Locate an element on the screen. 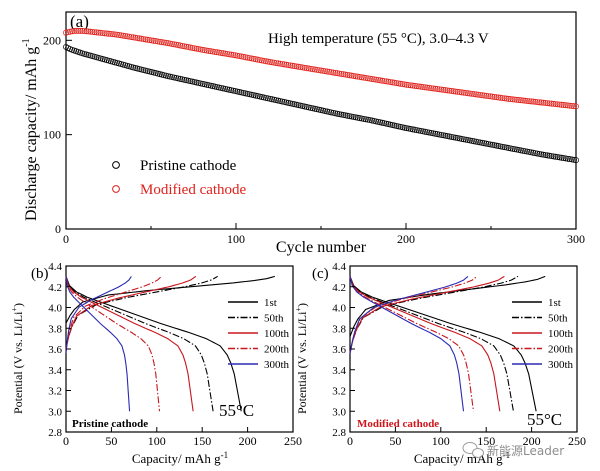 The height and width of the screenshot is (471, 600). legend-label-200th: 200th is located at coordinates (561, 350).